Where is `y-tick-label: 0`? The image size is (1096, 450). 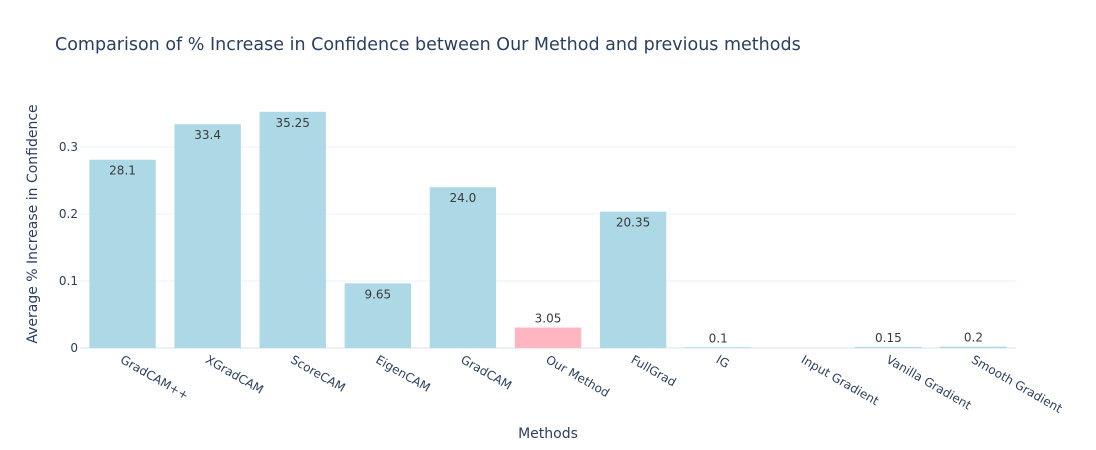 y-tick-label: 0 is located at coordinates (74, 348).